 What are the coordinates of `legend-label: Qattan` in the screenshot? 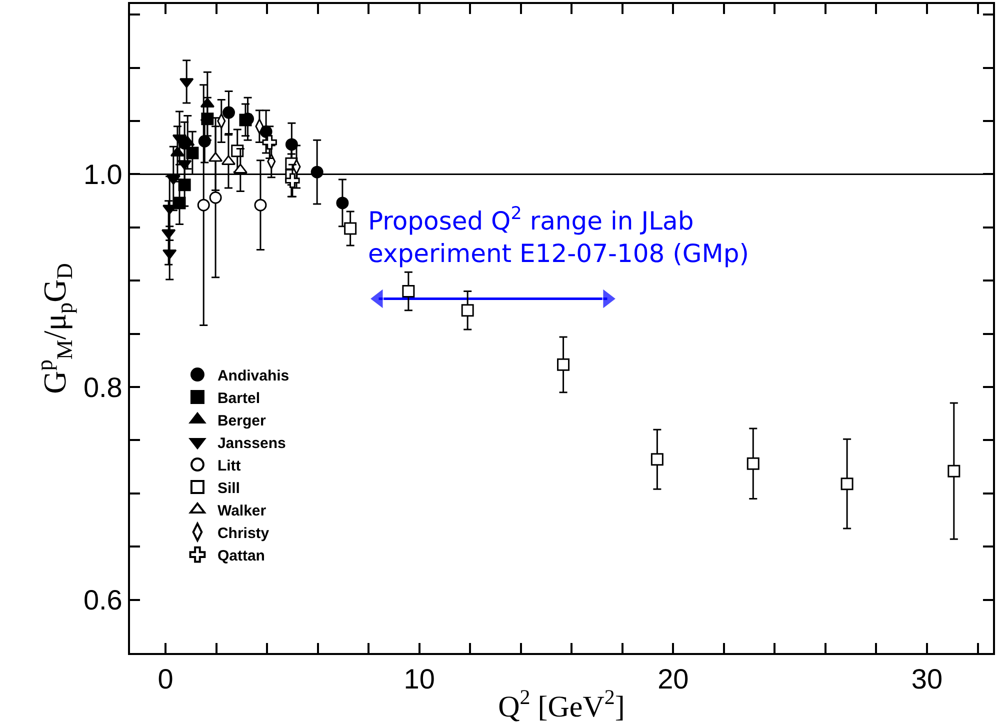 It's located at (241, 555).